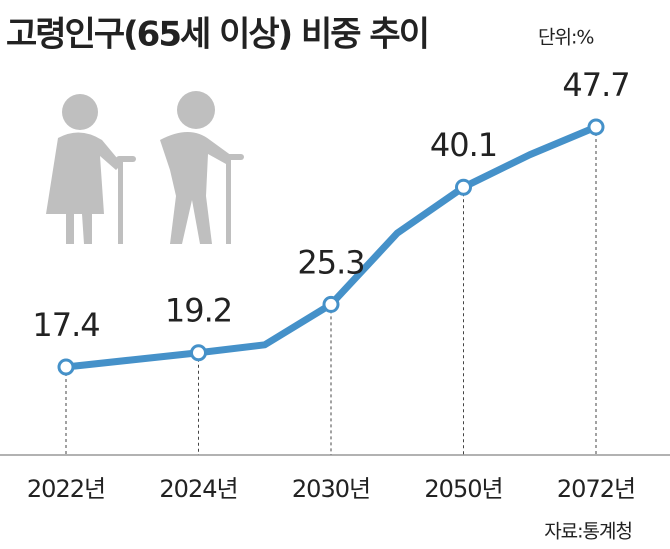  What do you see at coordinates (596, 489) in the screenshot?
I see `x-tick-label: 2072년` at bounding box center [596, 489].